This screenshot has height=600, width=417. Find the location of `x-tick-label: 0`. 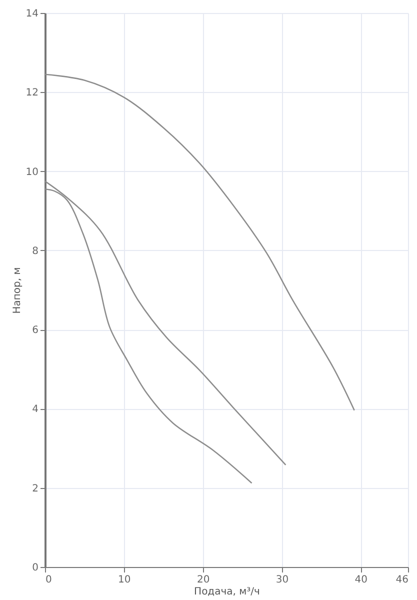

x-tick-label: 0 is located at coordinates (49, 580).